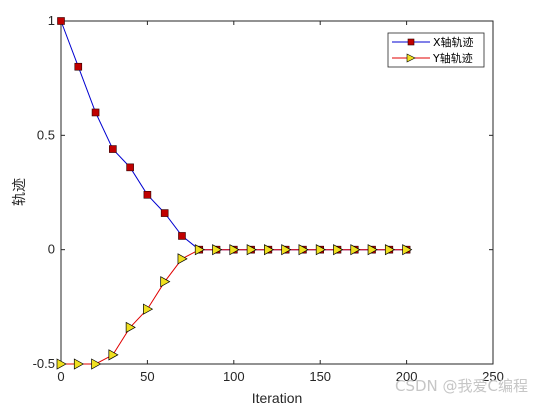 The width and height of the screenshot is (544, 406). What do you see at coordinates (51, 249) in the screenshot?
I see `y-tick-label: 0` at bounding box center [51, 249].